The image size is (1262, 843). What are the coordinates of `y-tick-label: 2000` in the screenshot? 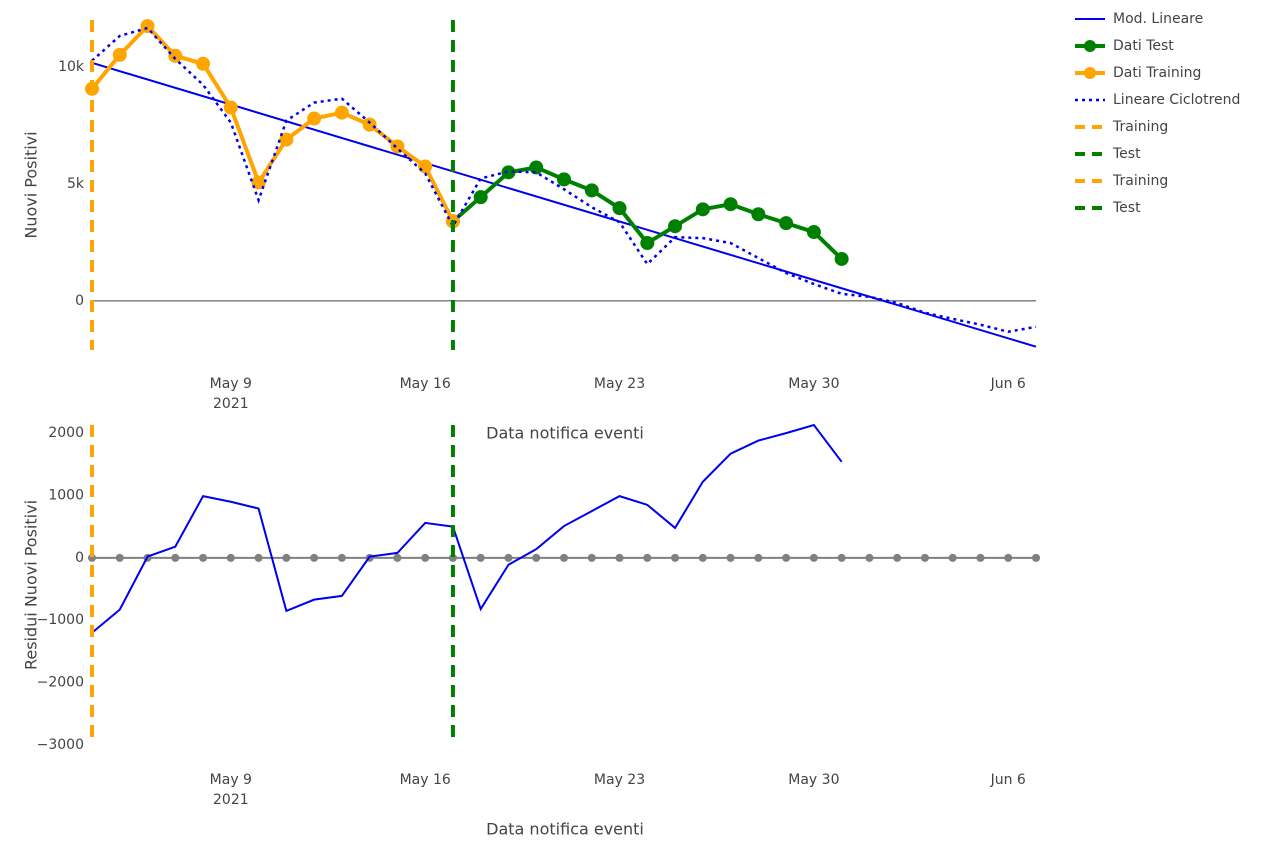 It's located at (66, 433).